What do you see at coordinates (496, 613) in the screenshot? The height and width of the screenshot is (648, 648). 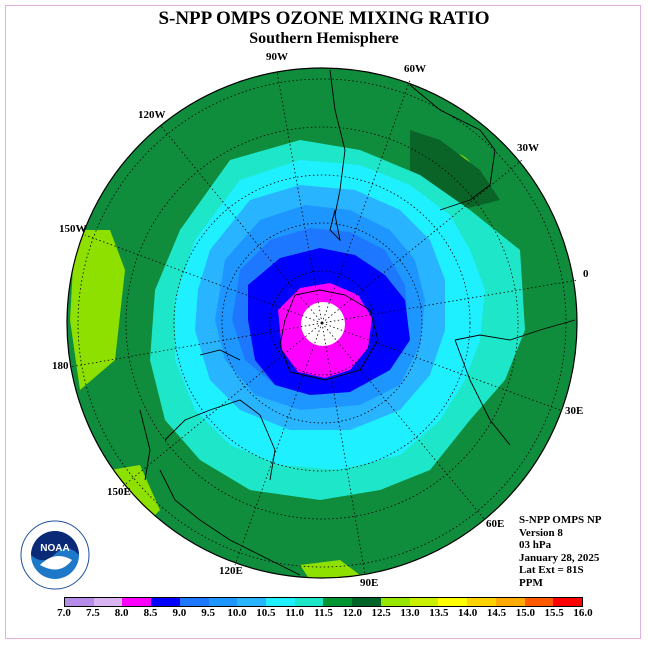 I see `colorbar-tick-label: 14.5` at bounding box center [496, 613].